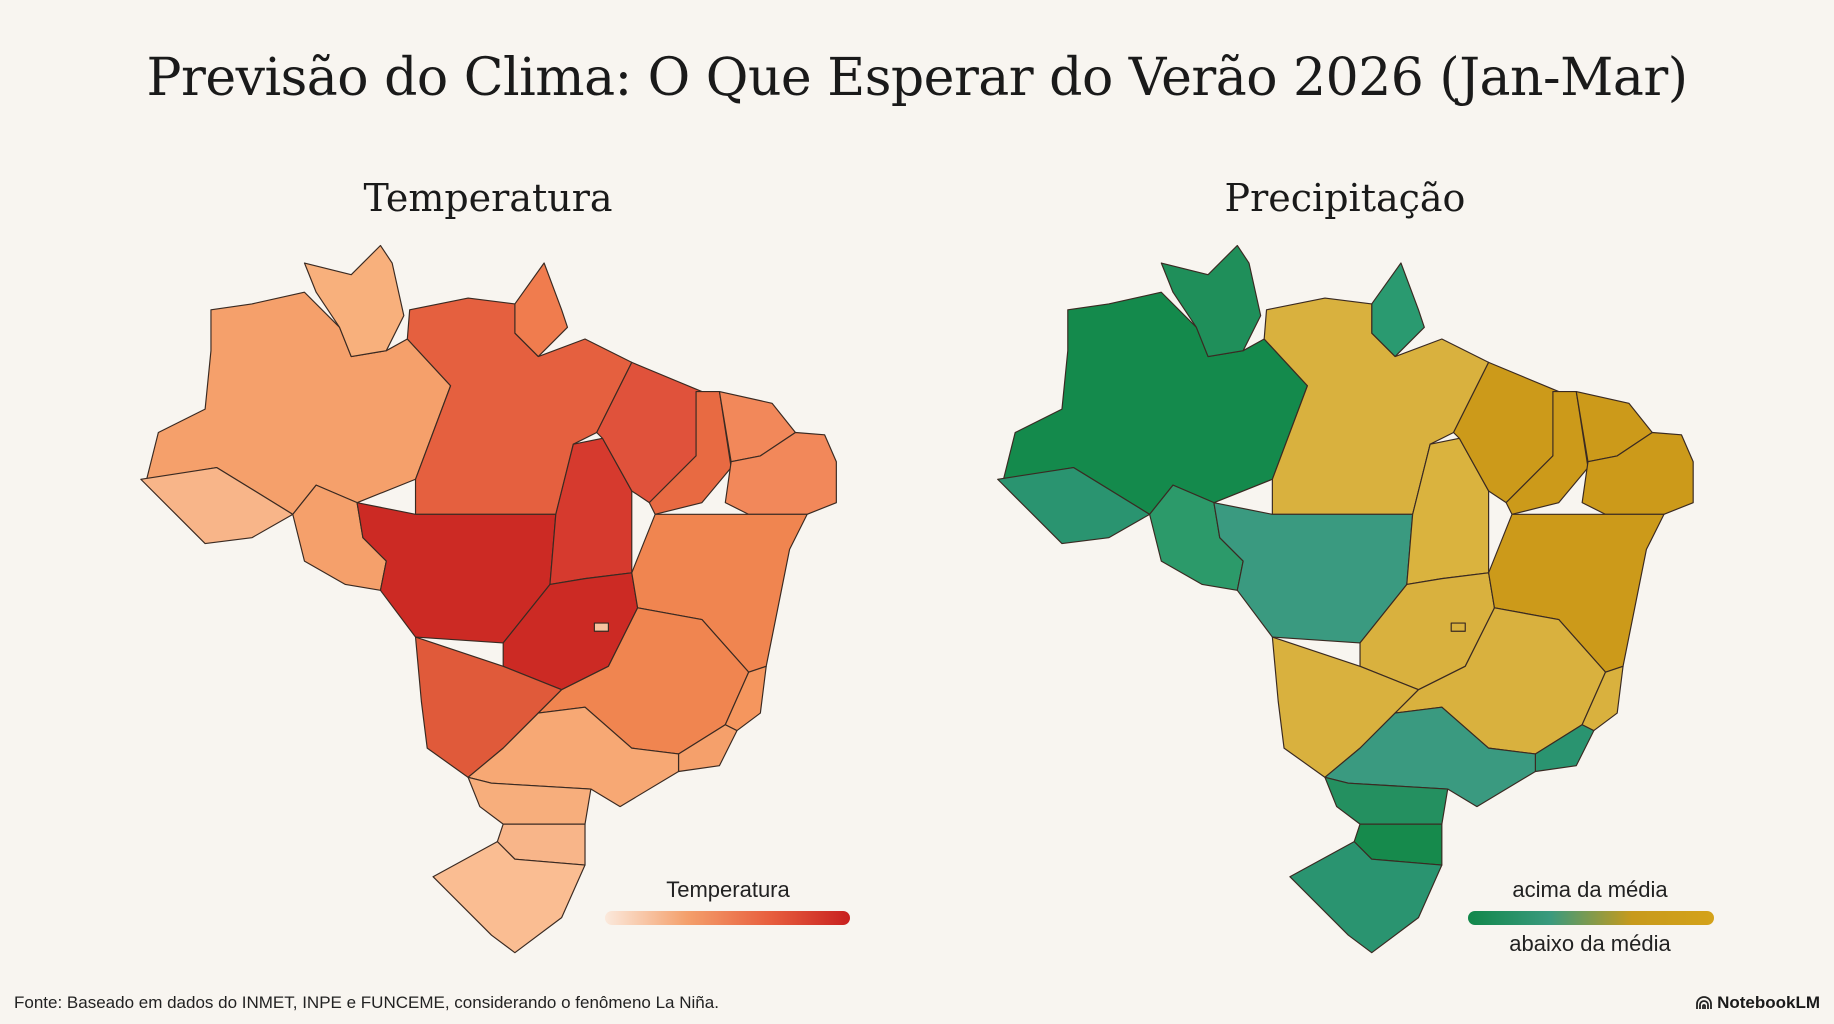  Describe the element at coordinates (601, 627) in the screenshot. I see `temperature-state-df` at that location.